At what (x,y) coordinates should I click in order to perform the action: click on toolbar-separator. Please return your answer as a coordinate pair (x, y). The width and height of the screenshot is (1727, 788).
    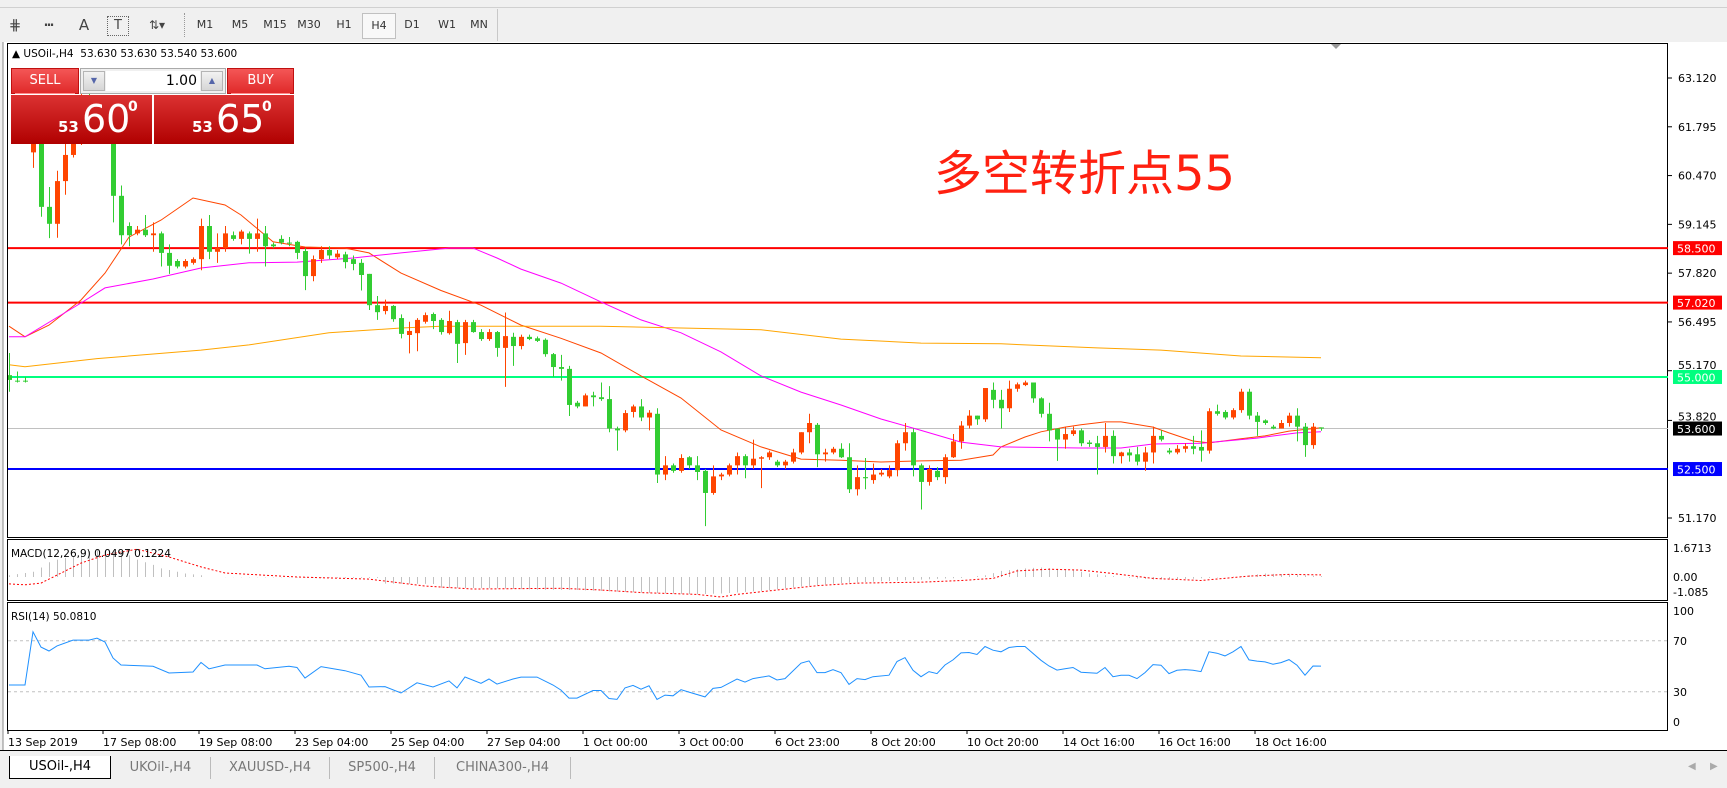
    Looking at the image, I should click on (185, 25).